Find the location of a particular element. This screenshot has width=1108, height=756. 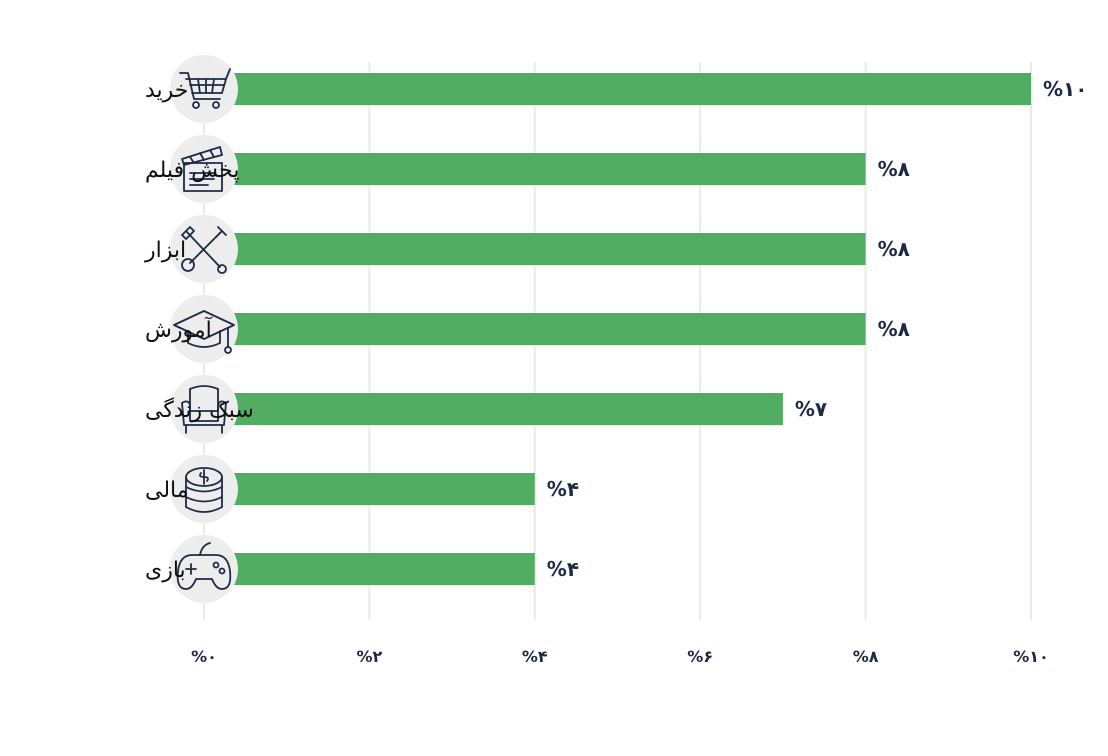

shopping-cart-icon is located at coordinates (204, 89).